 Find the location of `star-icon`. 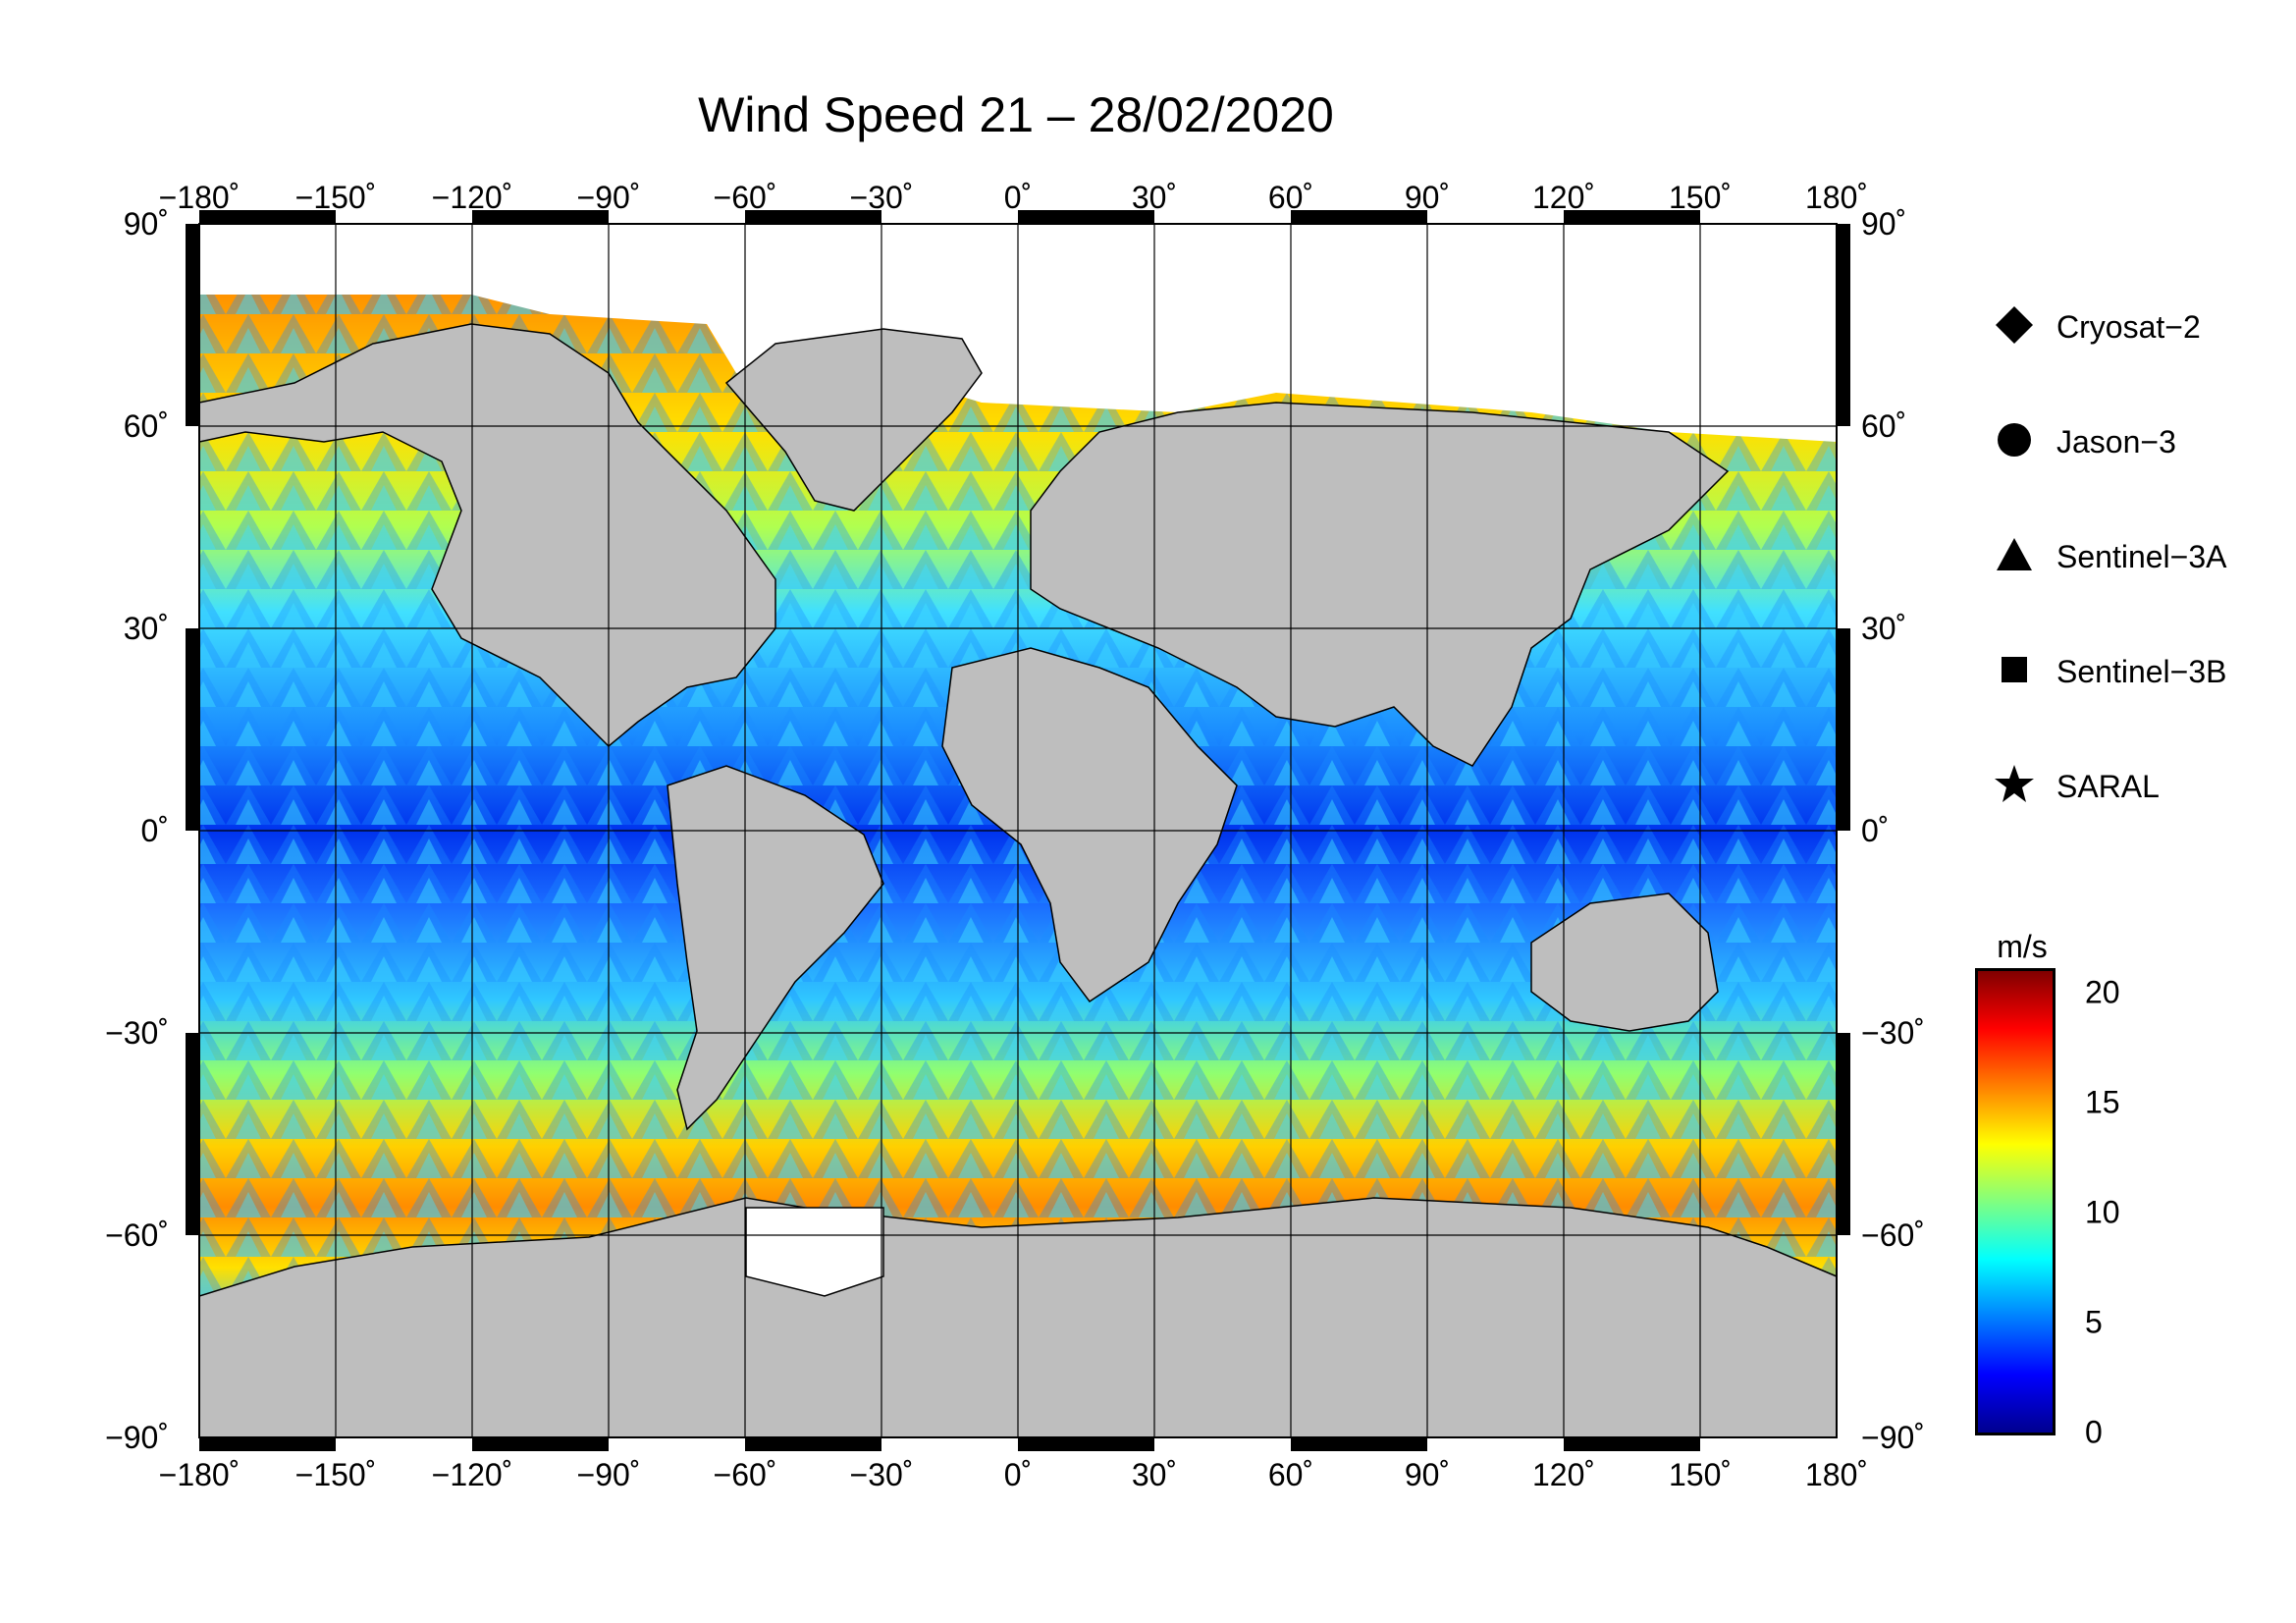

star-icon is located at coordinates (2014, 783).